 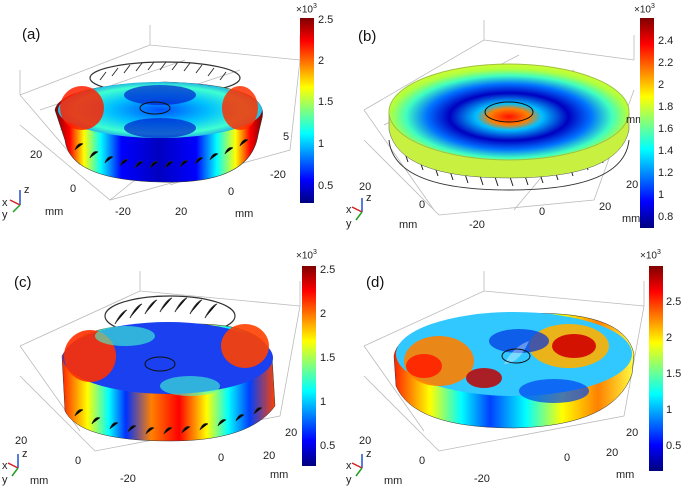 What do you see at coordinates (231, 192) in the screenshot?
I see `panel-a-xtick-0: 0` at bounding box center [231, 192].